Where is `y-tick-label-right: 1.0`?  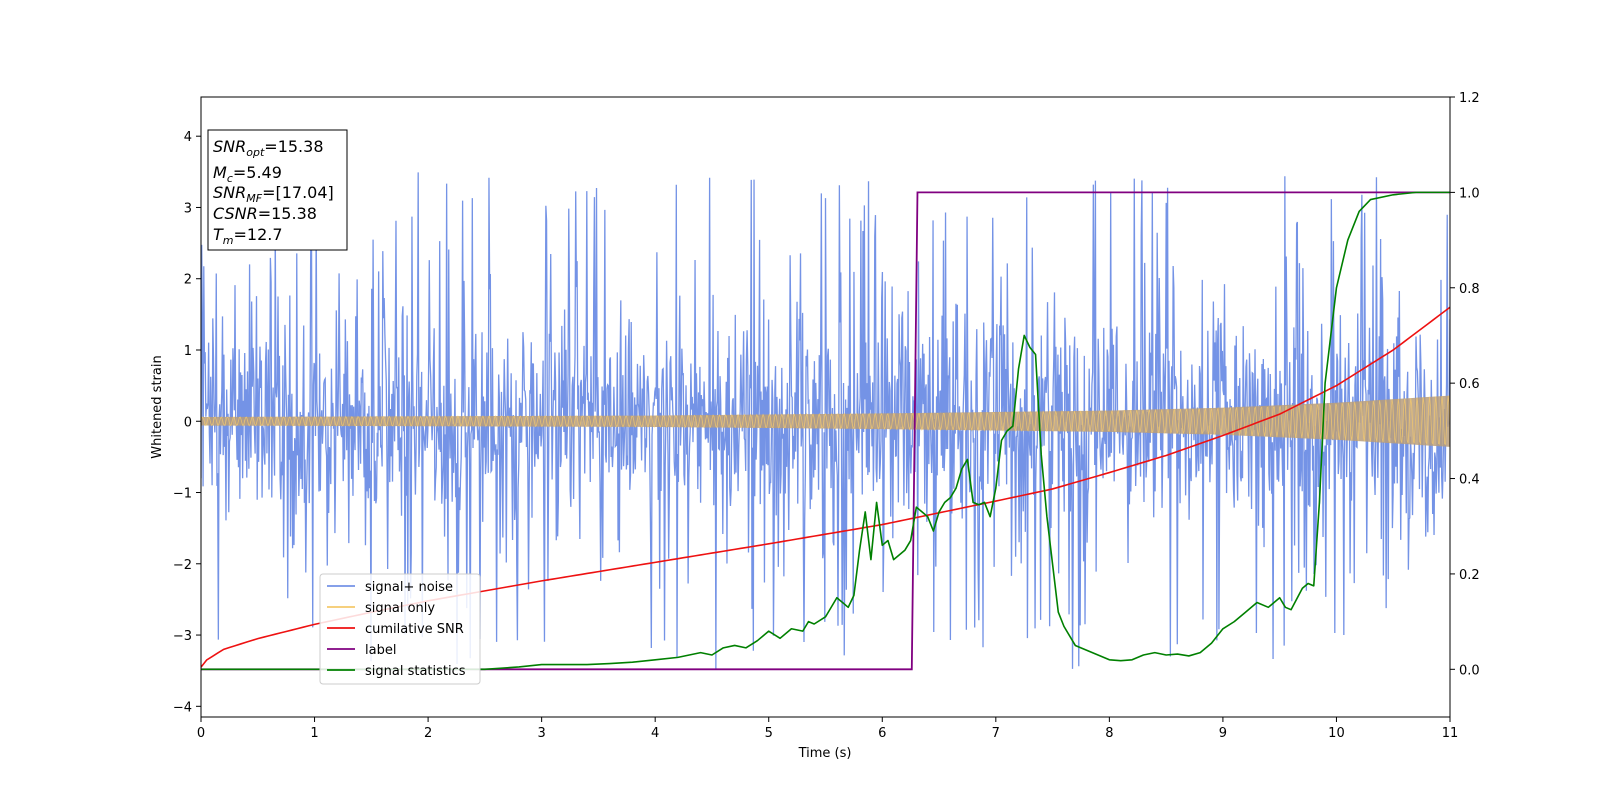 y-tick-label-right: 1.0 is located at coordinates (1469, 193).